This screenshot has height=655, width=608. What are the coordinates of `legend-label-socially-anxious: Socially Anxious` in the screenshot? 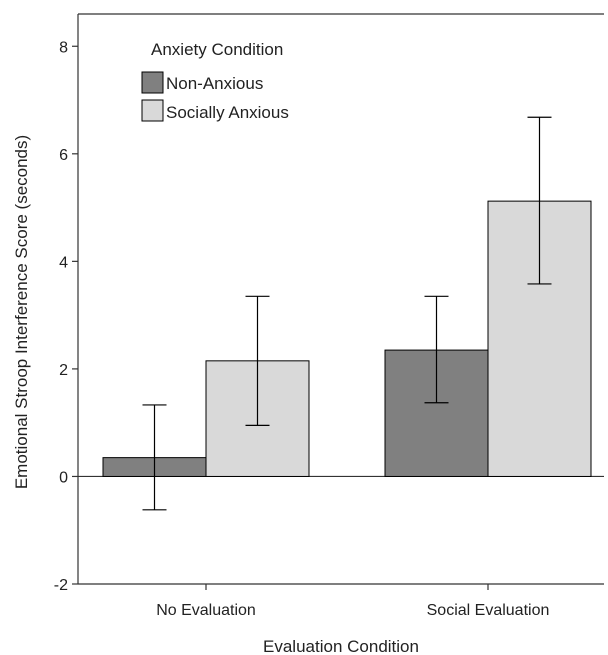 It's located at (227, 112).